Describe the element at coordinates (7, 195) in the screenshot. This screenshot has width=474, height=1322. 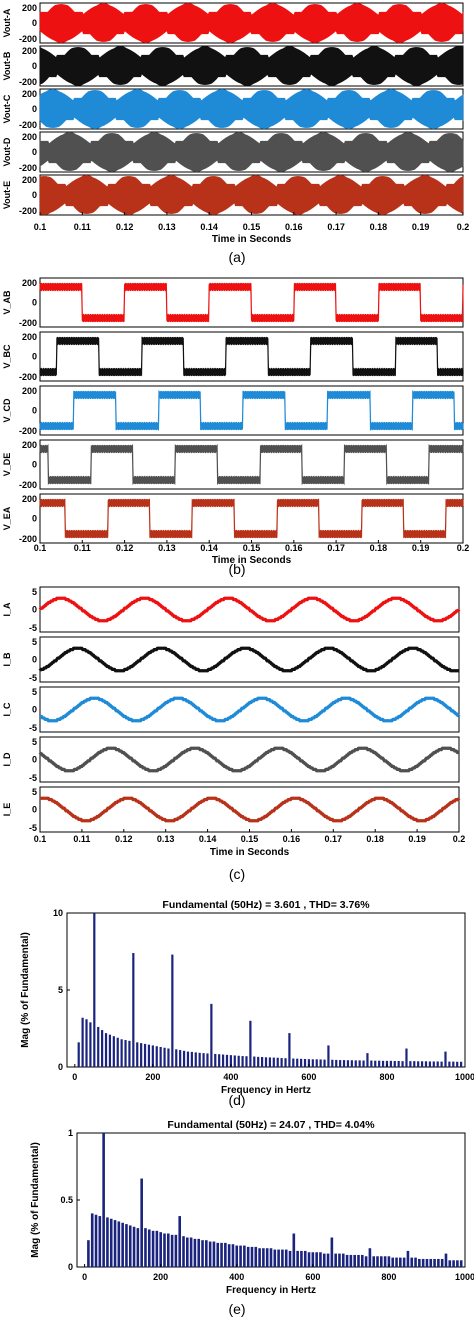
I see `series-label: Vout-E` at that location.